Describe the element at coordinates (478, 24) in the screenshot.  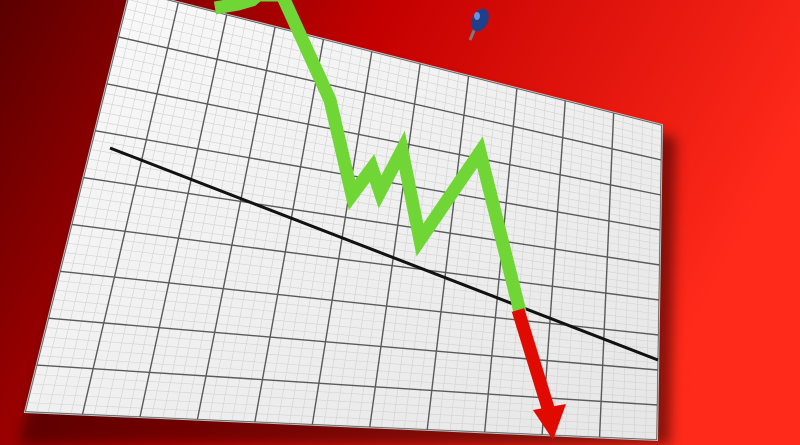
I see `pushpin-icon` at that location.